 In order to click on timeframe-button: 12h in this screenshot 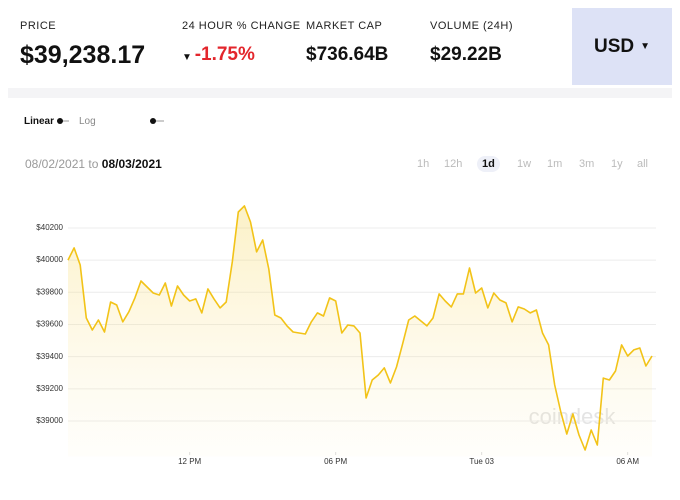, I will do `click(453, 164)`.